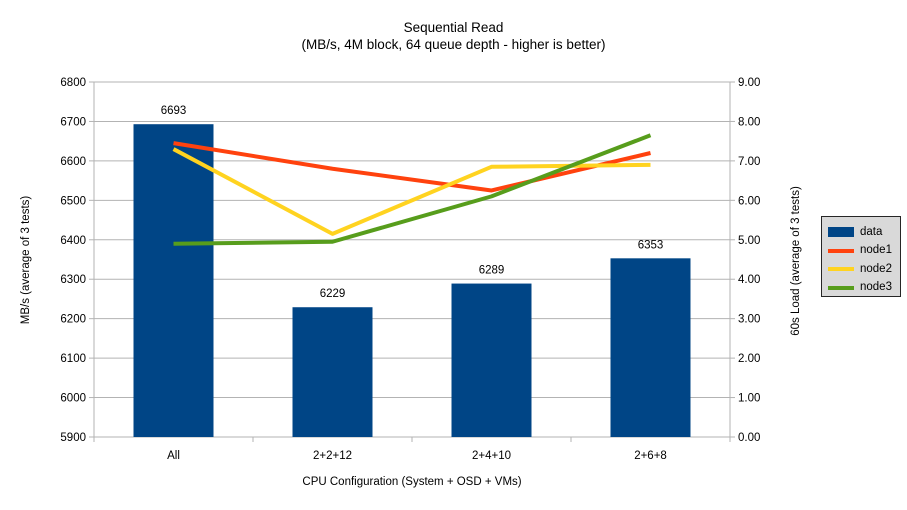  I want to click on line-node1, so click(412, 167).